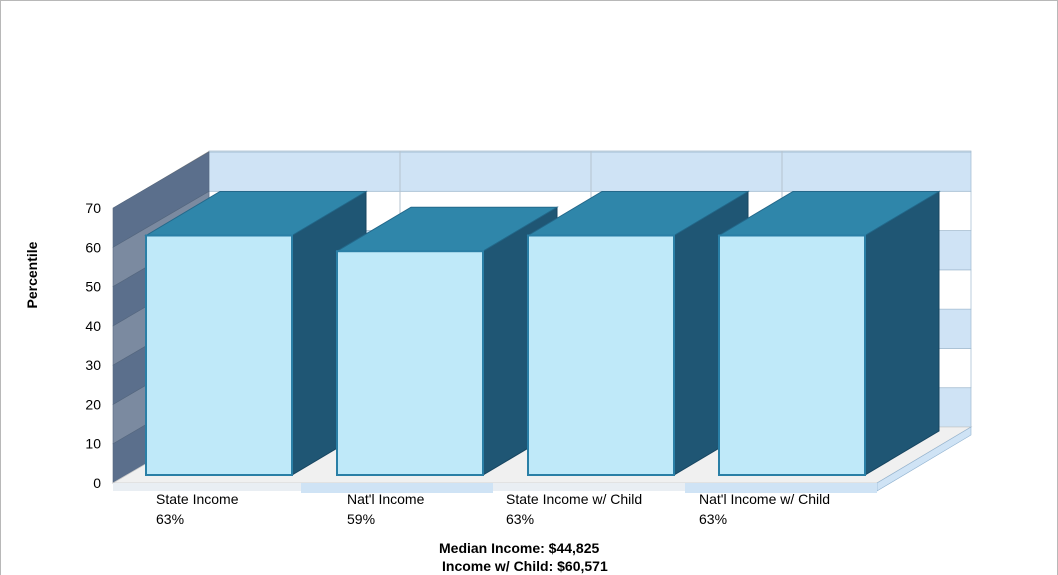  What do you see at coordinates (902, 333) in the screenshot?
I see `bar-side-face` at bounding box center [902, 333].